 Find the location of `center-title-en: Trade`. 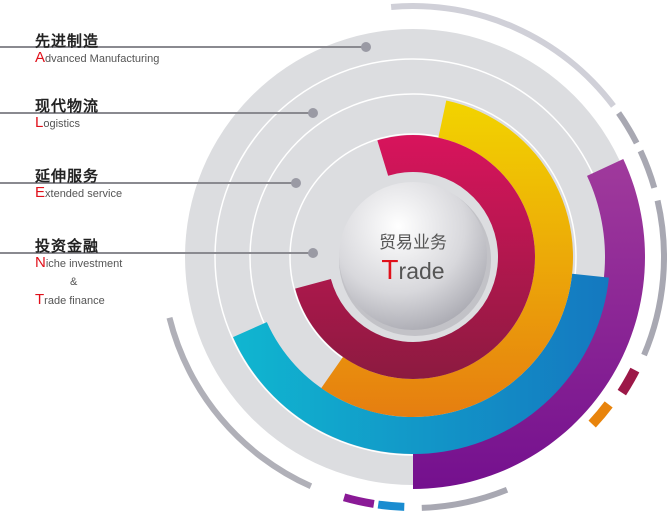

center-title-en: Trade is located at coordinates (413, 270).